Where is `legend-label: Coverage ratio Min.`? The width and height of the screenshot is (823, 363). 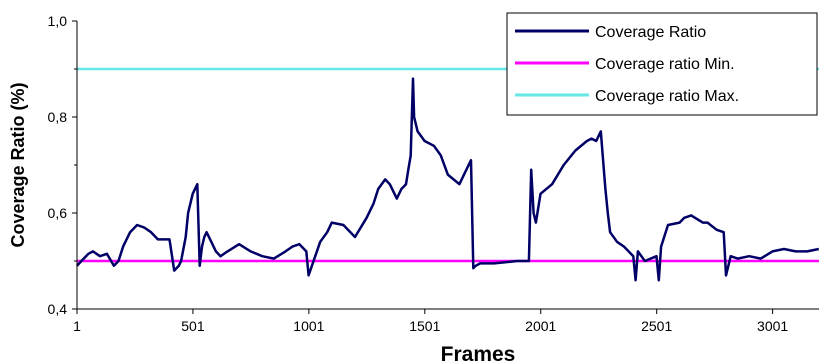 legend-label: Coverage ratio Min. is located at coordinates (665, 64).